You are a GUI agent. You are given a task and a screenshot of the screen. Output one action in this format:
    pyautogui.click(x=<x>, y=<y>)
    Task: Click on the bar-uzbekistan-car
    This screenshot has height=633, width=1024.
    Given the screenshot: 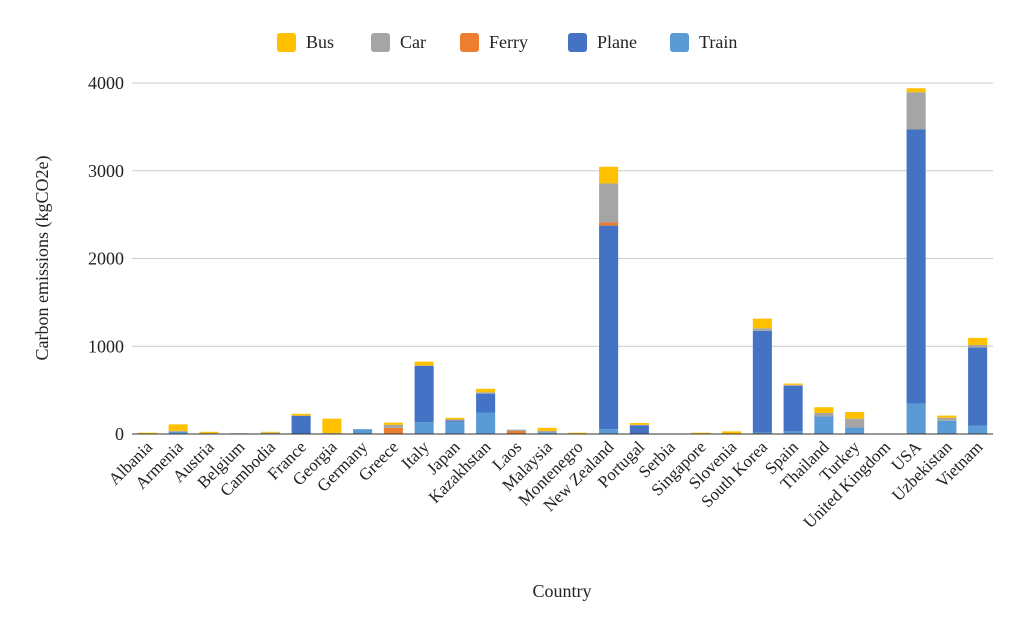 What is the action you would take?
    pyautogui.click(x=947, y=419)
    